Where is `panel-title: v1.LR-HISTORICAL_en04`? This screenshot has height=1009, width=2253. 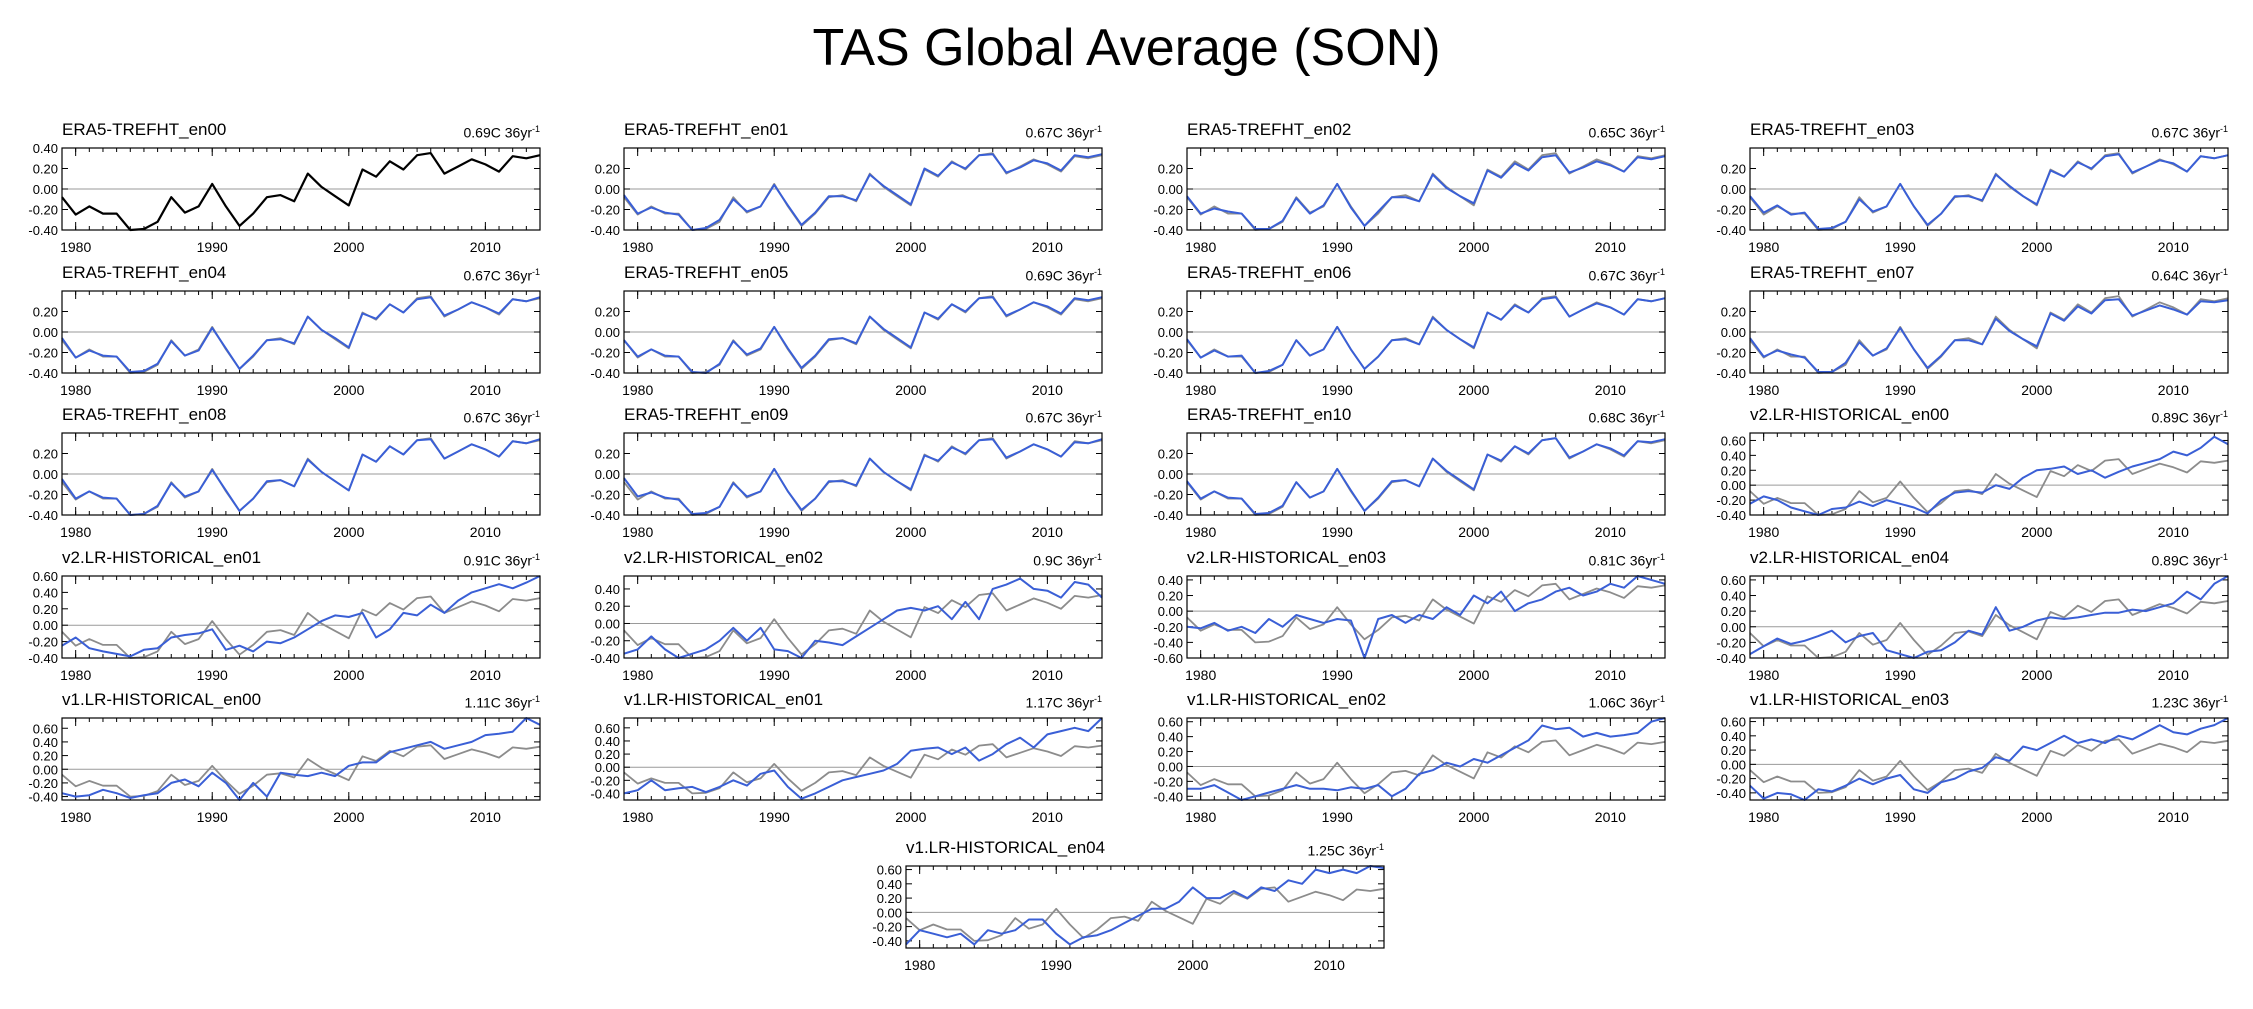 panel-title: v1.LR-HISTORICAL_en04 is located at coordinates (1006, 847).